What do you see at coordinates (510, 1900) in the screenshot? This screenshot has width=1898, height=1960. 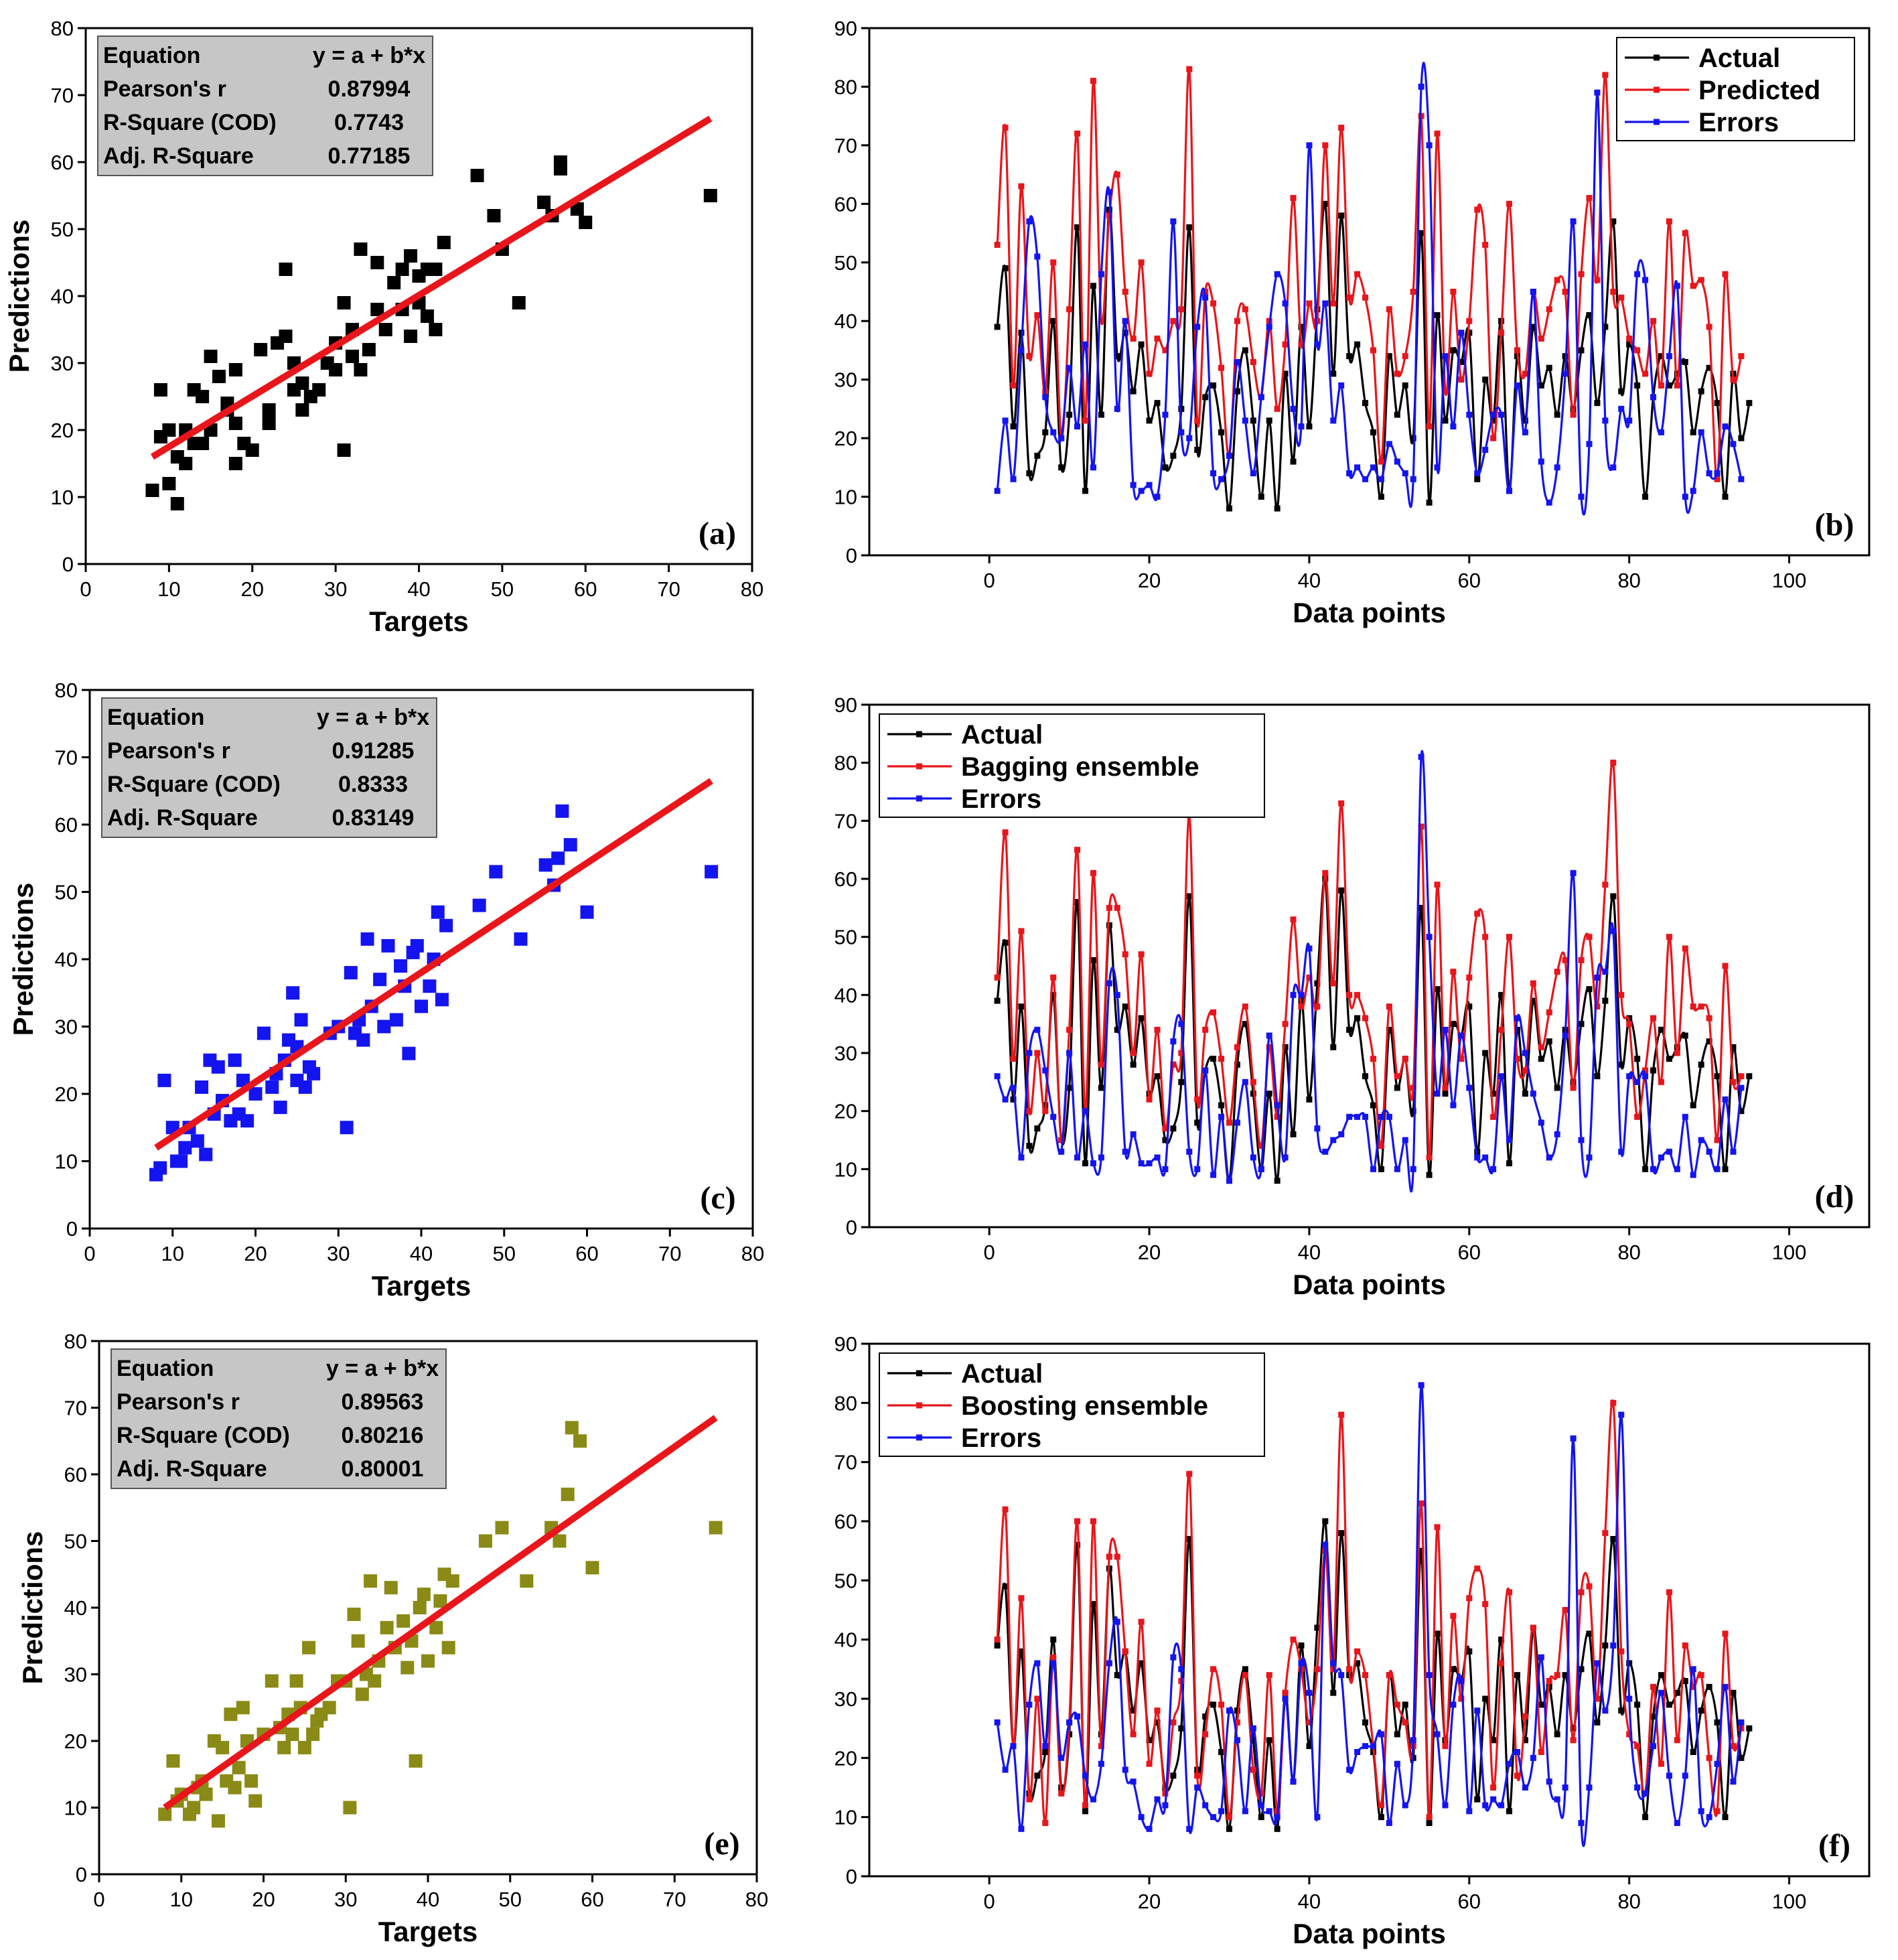 I see `x-tick-label: 50` at bounding box center [510, 1900].